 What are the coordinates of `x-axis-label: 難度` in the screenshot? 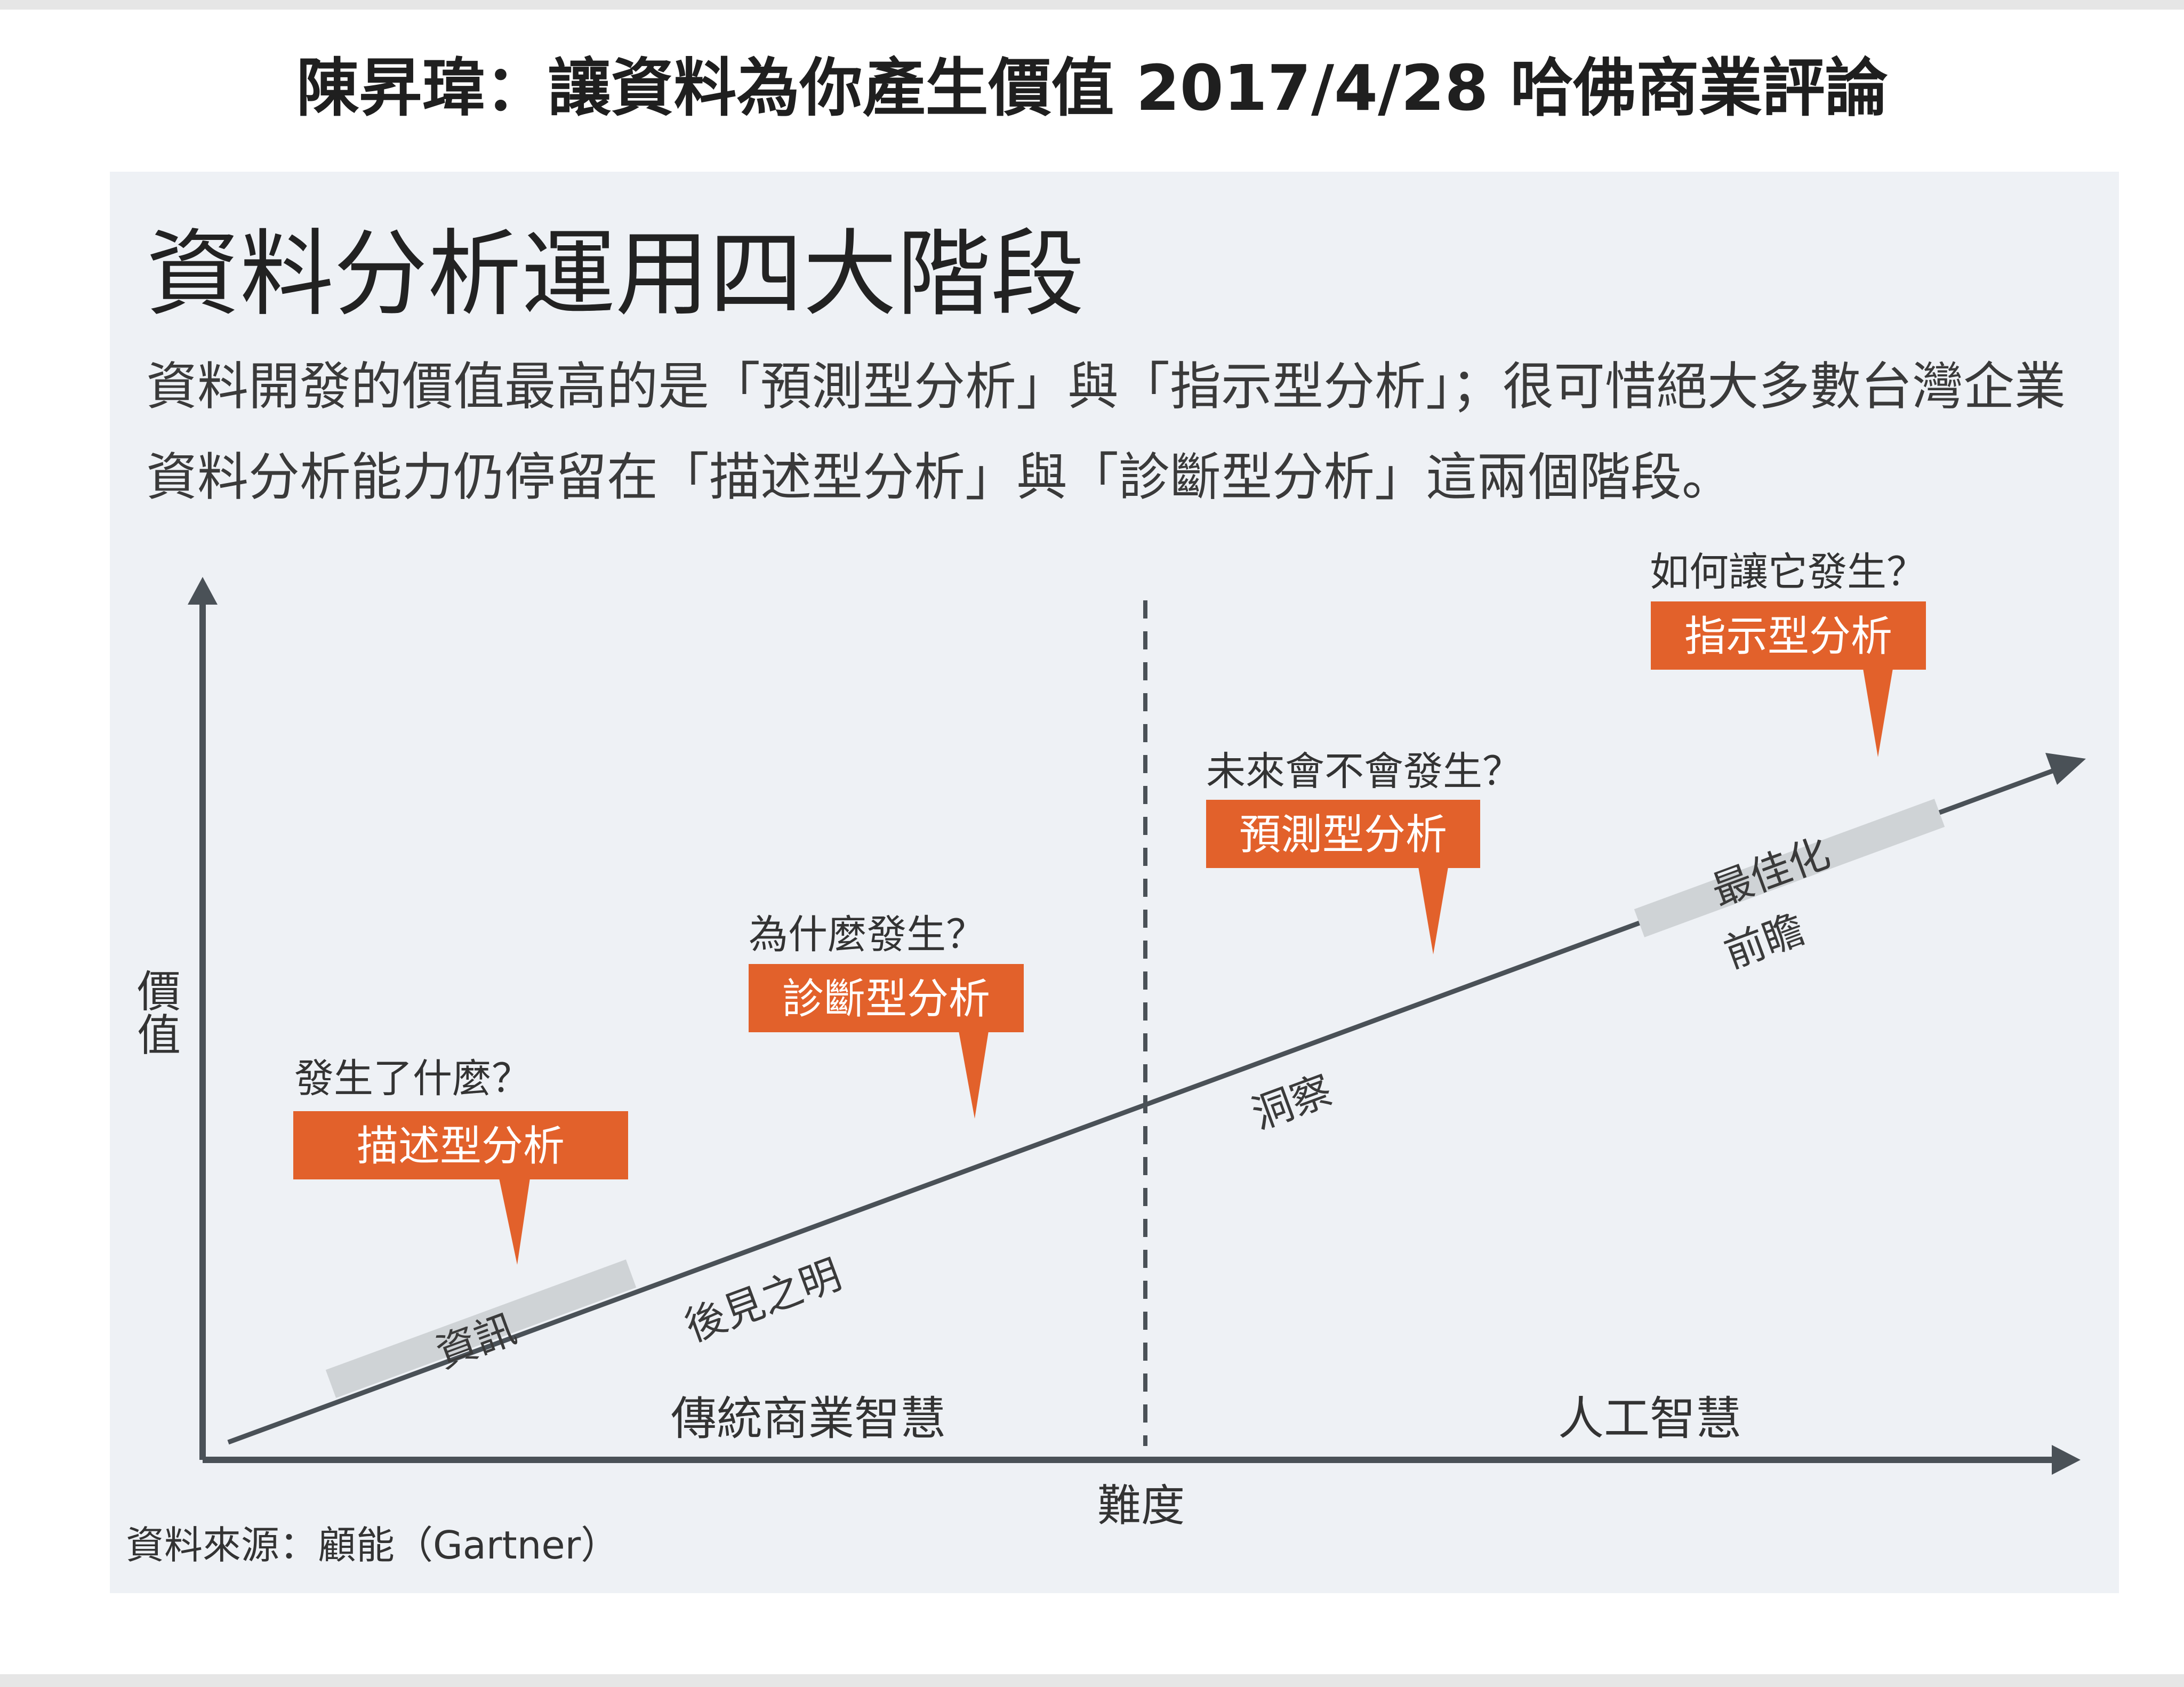 It's located at (1141, 1506).